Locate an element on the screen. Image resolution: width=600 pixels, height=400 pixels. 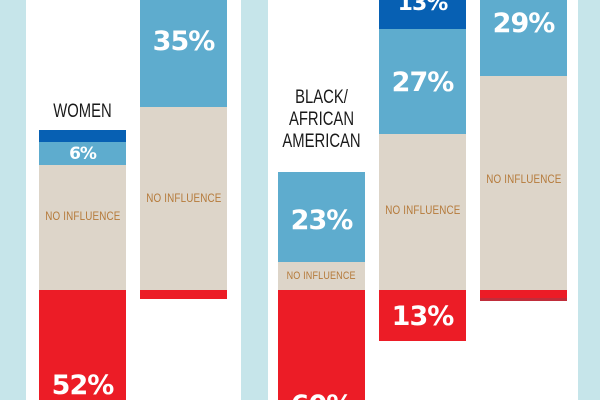
value-label: 27% is located at coordinates (423, 82).